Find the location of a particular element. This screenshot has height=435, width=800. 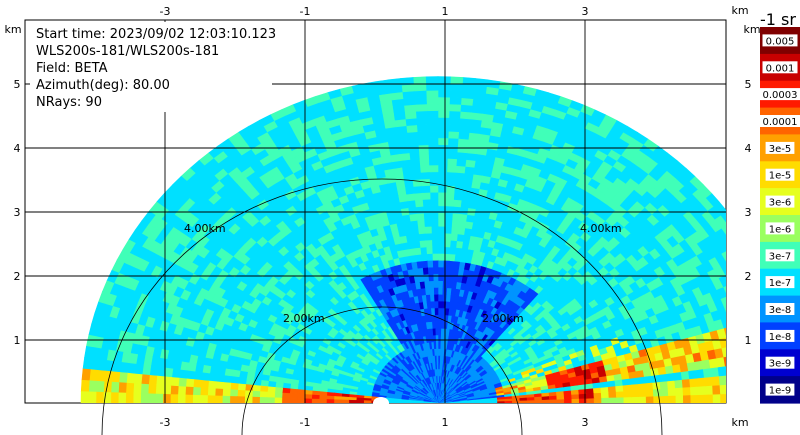

info-start-time: Start time: 2023/09/02 12:03:10.123 is located at coordinates (156, 34).